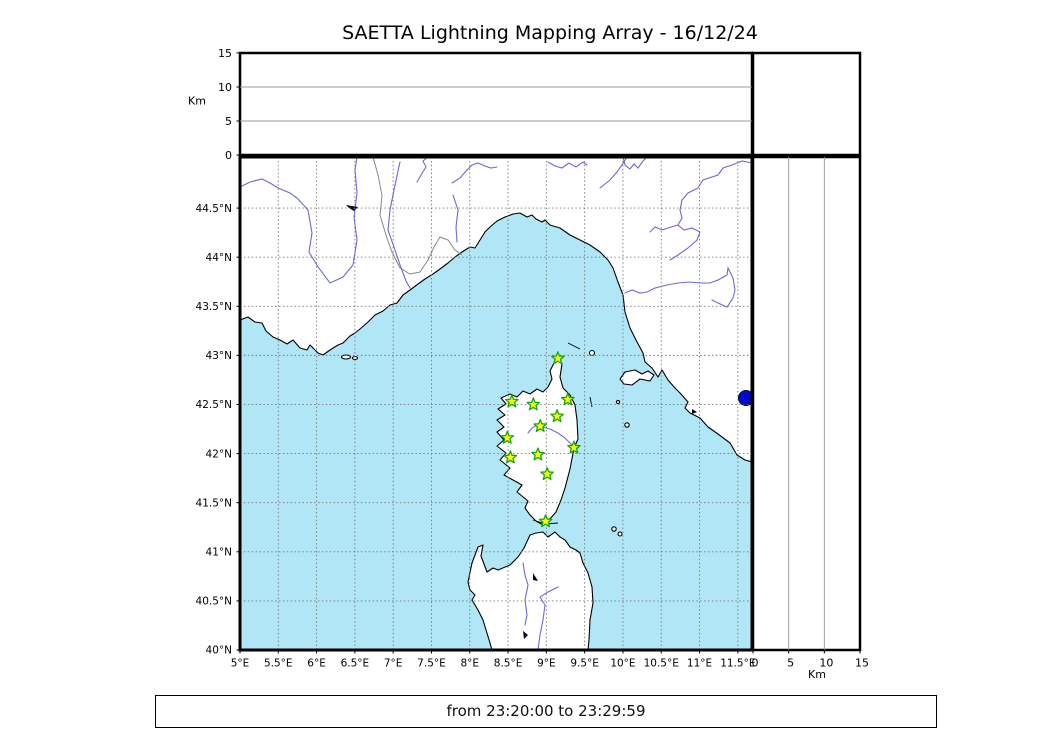 This screenshot has height=750, width=1050. I want to click on lat-tick-label: 44.5°N, so click(214, 209).